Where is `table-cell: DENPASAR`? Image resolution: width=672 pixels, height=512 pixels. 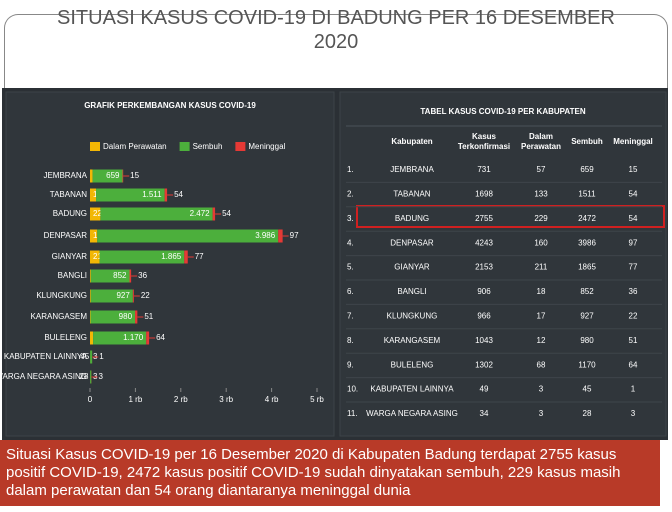
table-cell: DENPASAR is located at coordinates (412, 242).